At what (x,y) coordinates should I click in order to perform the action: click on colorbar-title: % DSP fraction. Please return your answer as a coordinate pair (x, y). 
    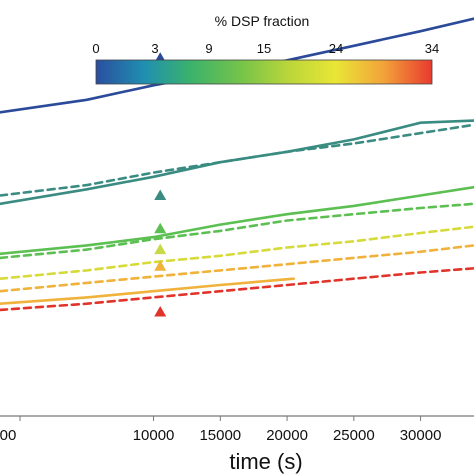
    Looking at the image, I should click on (262, 21).